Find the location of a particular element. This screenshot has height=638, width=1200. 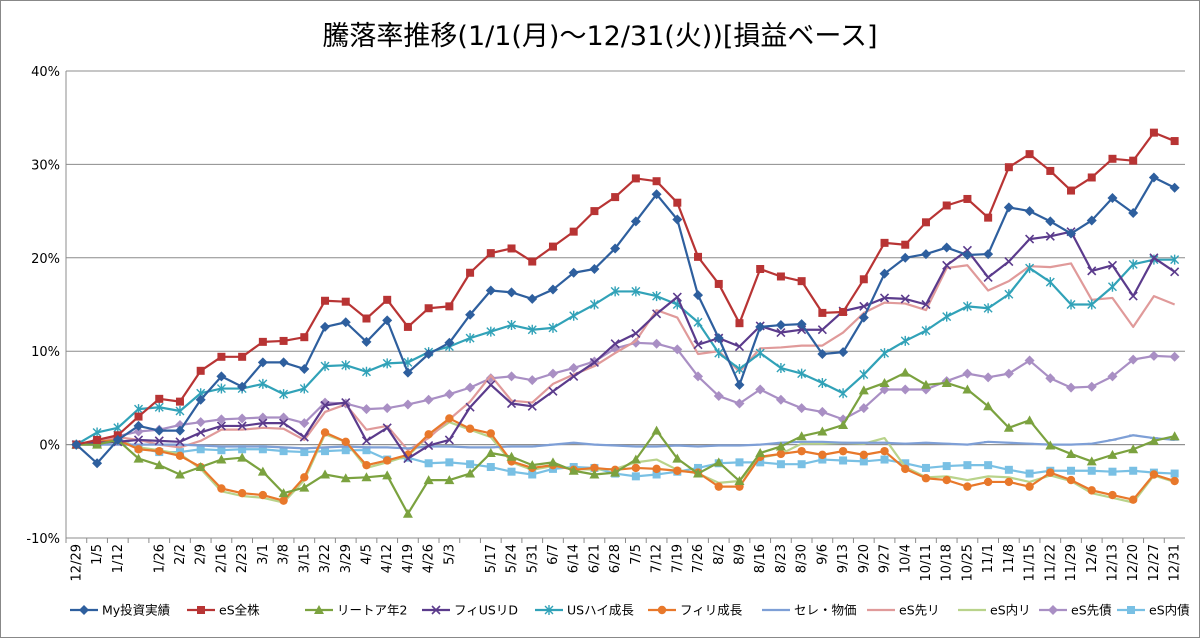

x-tick-label: 8/30 is located at coordinates (802, 558).